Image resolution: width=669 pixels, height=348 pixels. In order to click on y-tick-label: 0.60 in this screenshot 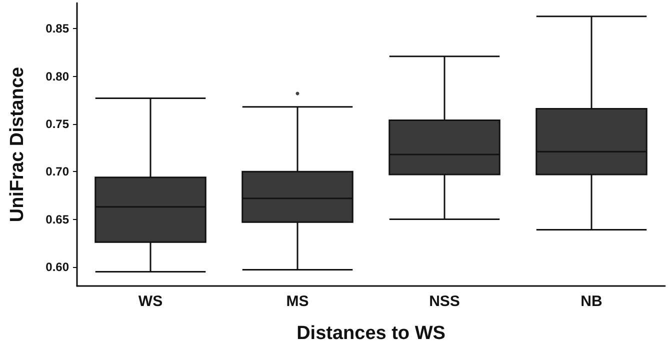, I will do `click(58, 267)`.